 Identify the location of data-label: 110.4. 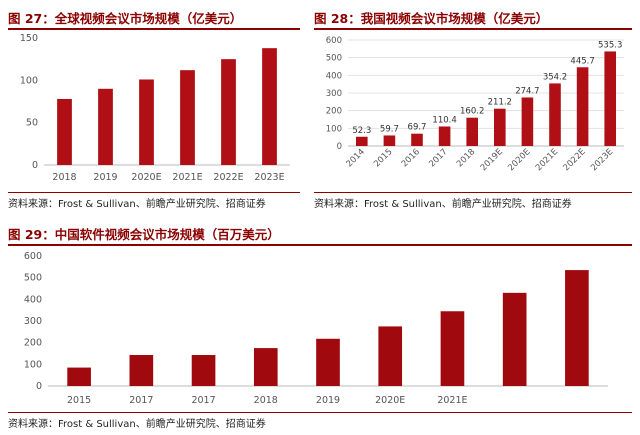
(444, 120).